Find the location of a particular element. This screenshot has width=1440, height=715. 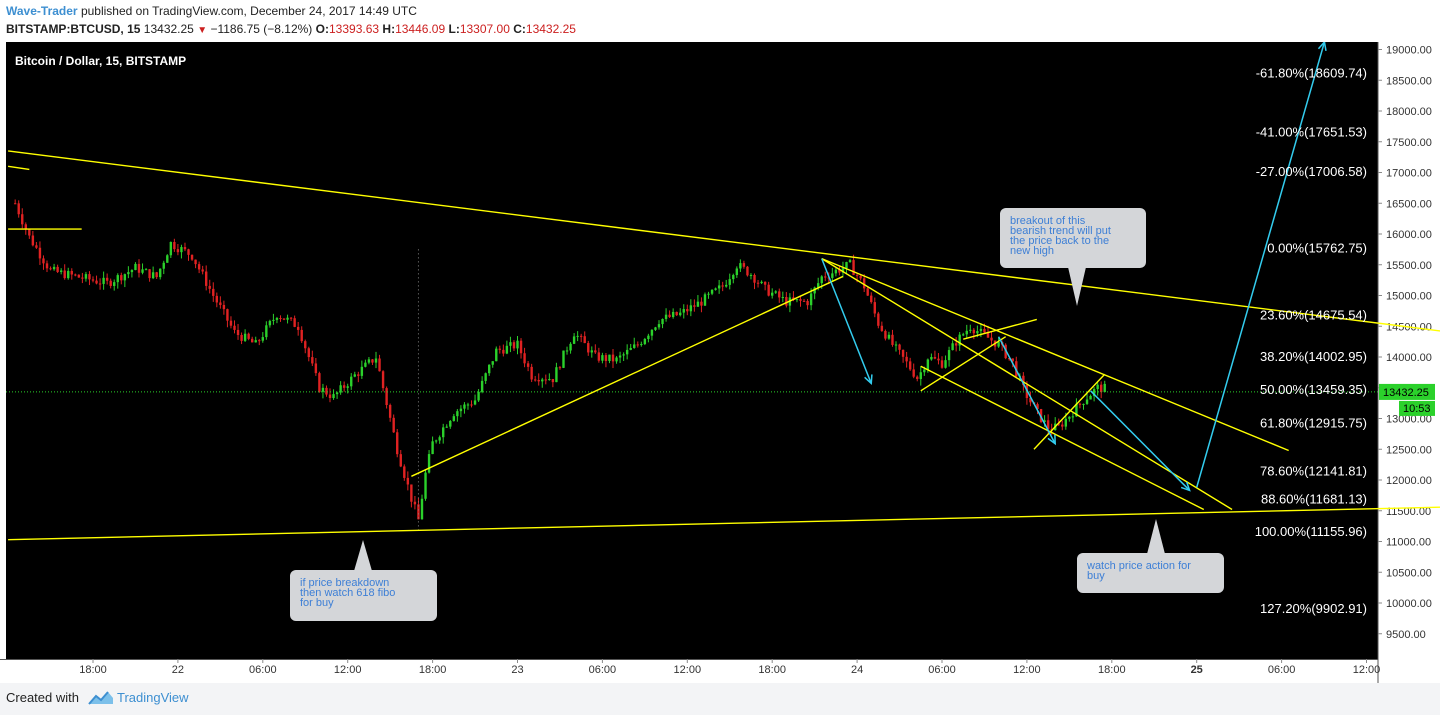

fib-level-label: -41.00%(17651.53) is located at coordinates (1311, 131).